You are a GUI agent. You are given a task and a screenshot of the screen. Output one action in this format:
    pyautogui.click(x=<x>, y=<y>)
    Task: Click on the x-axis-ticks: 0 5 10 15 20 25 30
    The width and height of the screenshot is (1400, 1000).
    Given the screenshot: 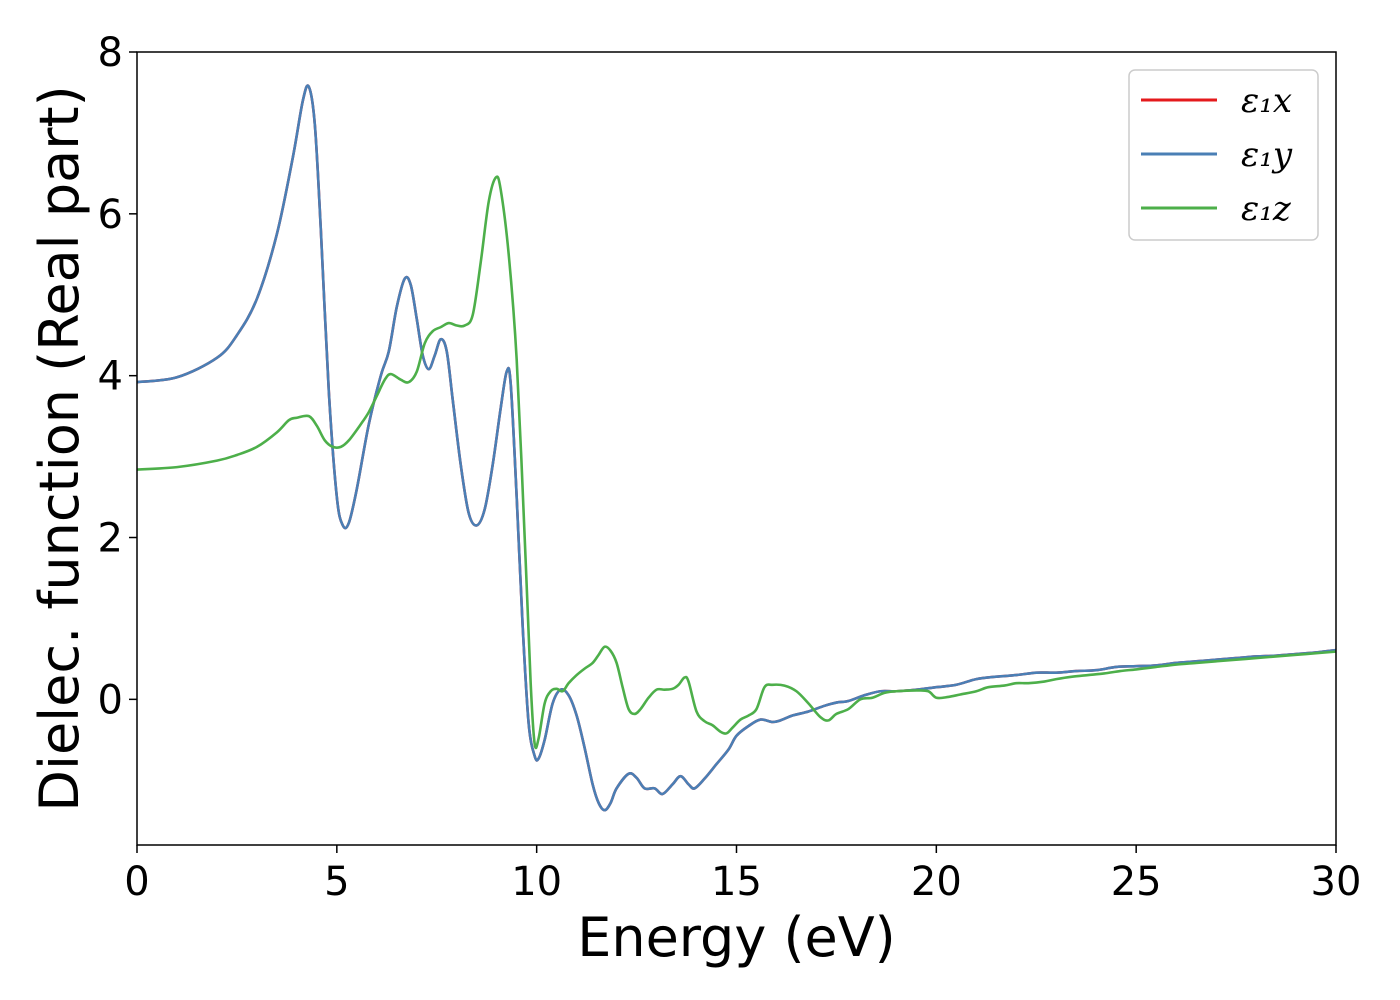 What is the action you would take?
    pyautogui.click(x=742, y=875)
    